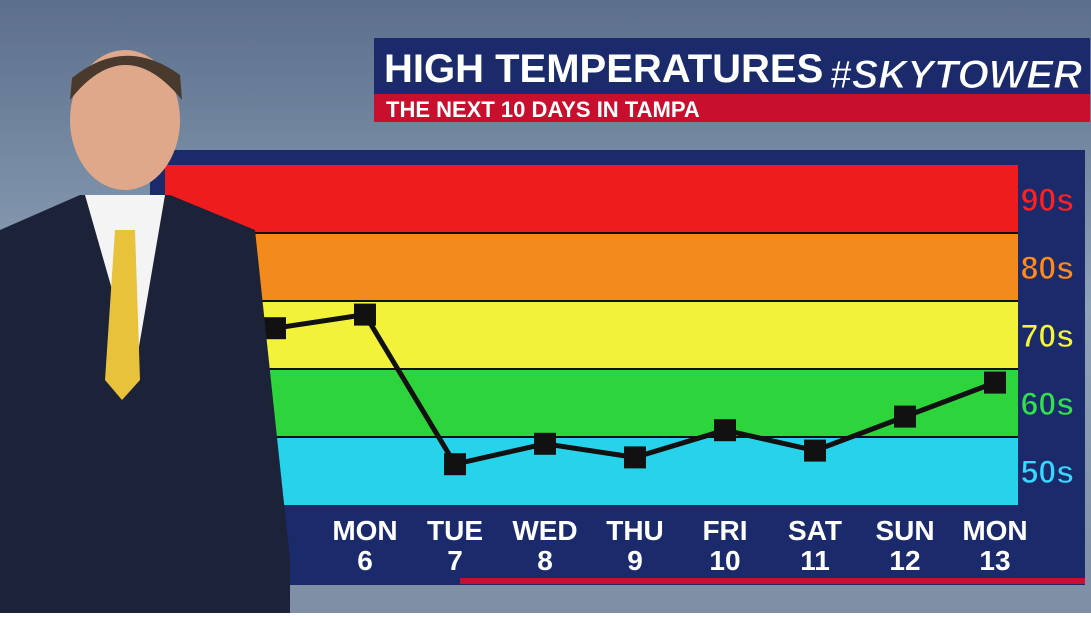 This screenshot has height=618, width=1091. I want to click on y-tick-label: 70s, so click(1047, 336).